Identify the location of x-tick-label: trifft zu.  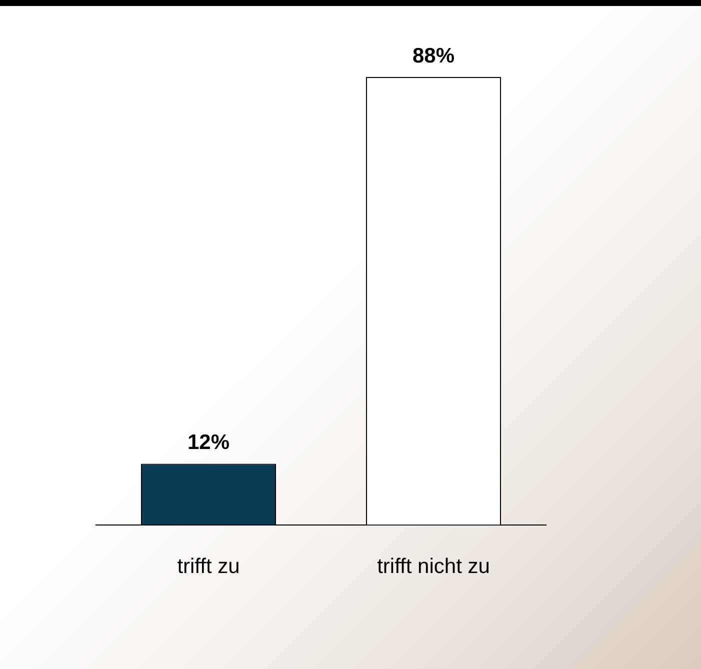
(208, 566).